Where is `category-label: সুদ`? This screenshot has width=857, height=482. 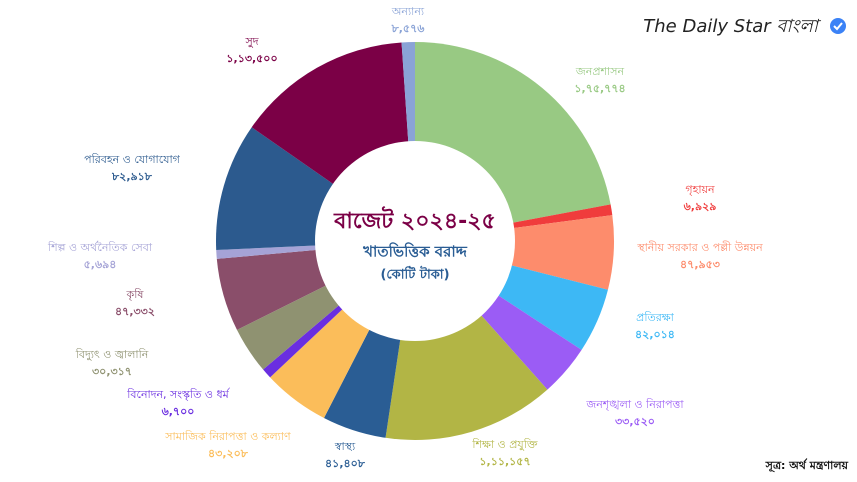
category-label: সুদ is located at coordinates (251, 41).